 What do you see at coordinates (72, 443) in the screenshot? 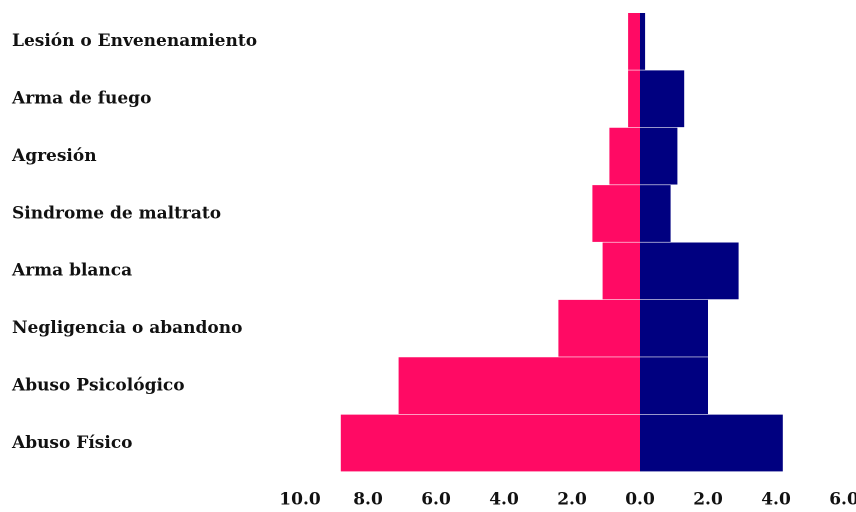
I see `category-label: Abuso Físico` at bounding box center [72, 443].